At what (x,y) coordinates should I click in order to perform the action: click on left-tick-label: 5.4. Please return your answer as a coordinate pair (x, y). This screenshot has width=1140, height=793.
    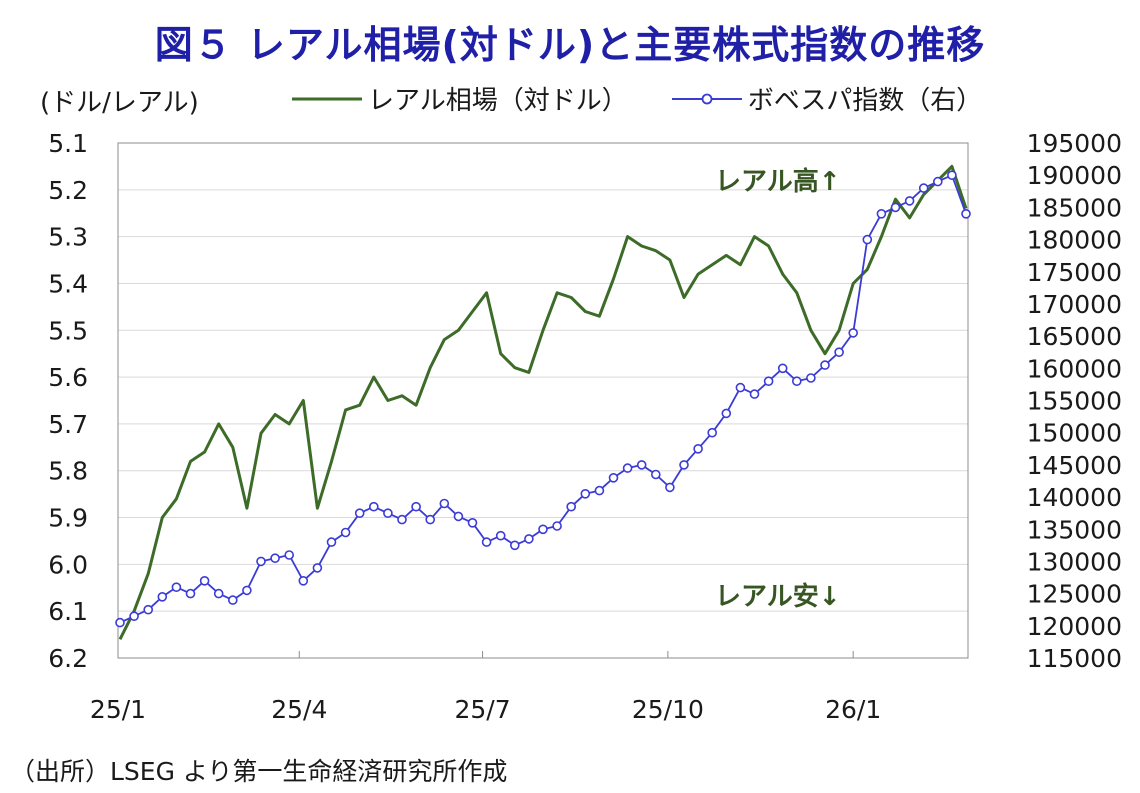
    Looking at the image, I should click on (68, 283).